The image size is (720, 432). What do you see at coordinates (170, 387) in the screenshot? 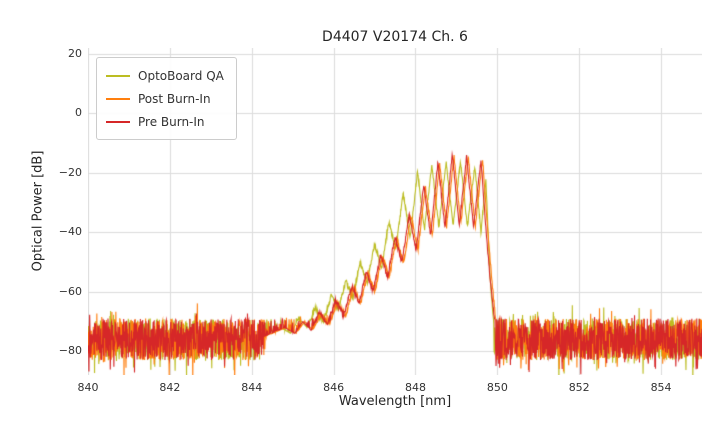
I see `x-tick-label: 842` at bounding box center [170, 387].